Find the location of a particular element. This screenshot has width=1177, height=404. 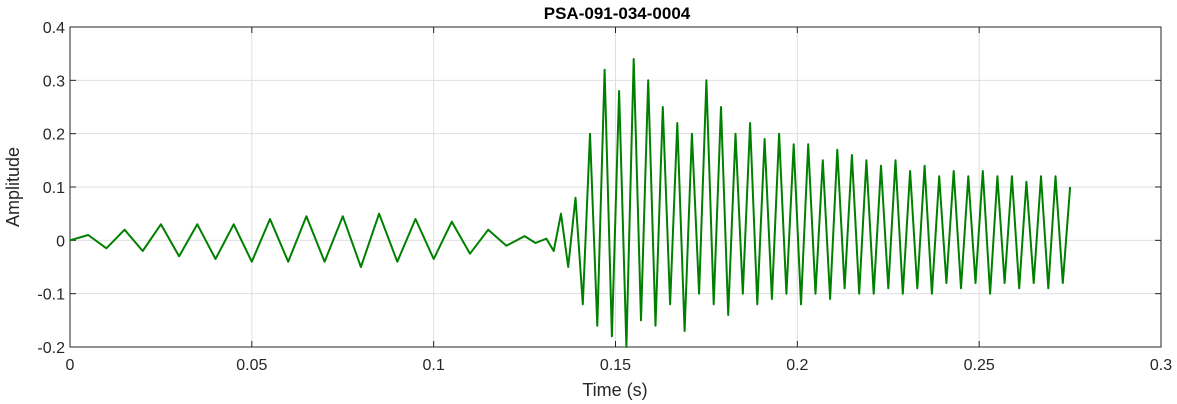

y-tick-label: 0.4 is located at coordinates (54, 28).